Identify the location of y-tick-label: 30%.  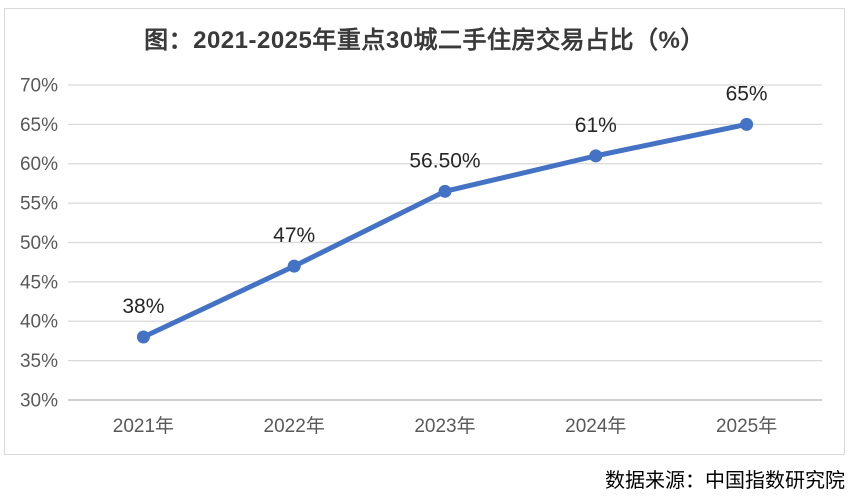
(39, 400).